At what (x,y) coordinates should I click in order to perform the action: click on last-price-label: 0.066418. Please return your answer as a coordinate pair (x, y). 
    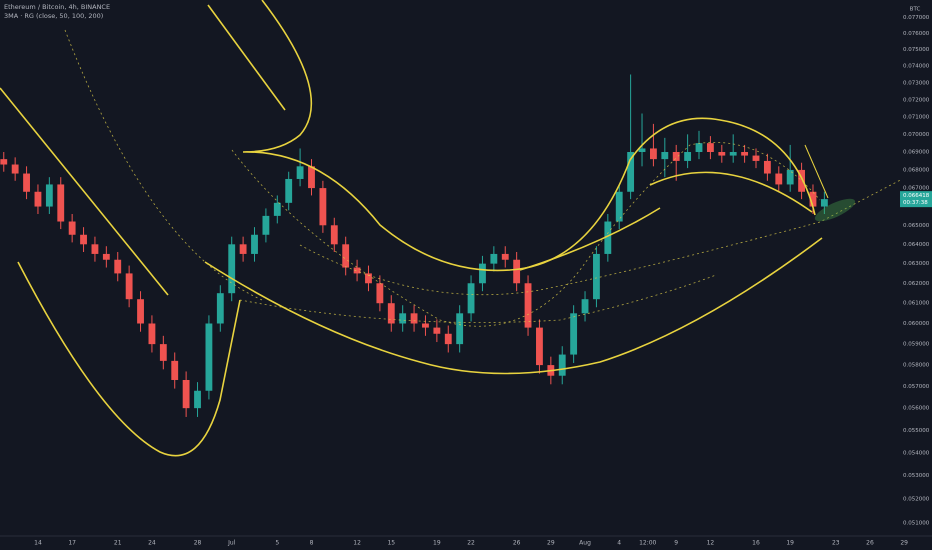
    Looking at the image, I should click on (916, 196).